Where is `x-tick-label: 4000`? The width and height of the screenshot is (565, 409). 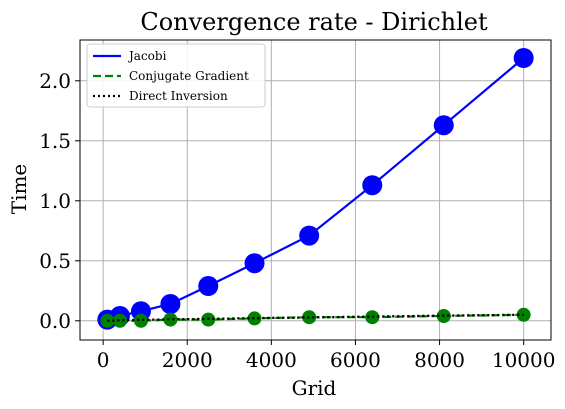 x-tick-label: 4000 is located at coordinates (271, 360).